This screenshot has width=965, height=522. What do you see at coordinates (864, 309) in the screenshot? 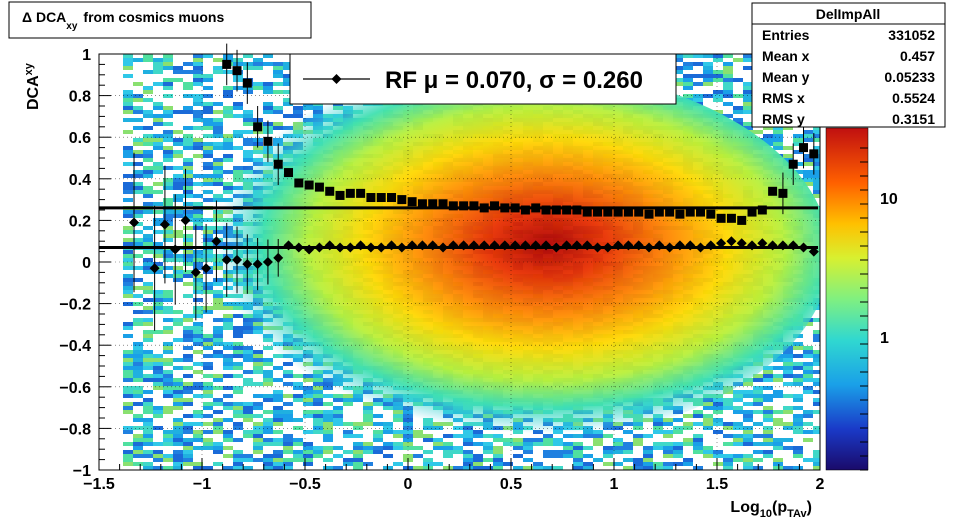
I see `colorbar-ticks` at bounding box center [864, 309].